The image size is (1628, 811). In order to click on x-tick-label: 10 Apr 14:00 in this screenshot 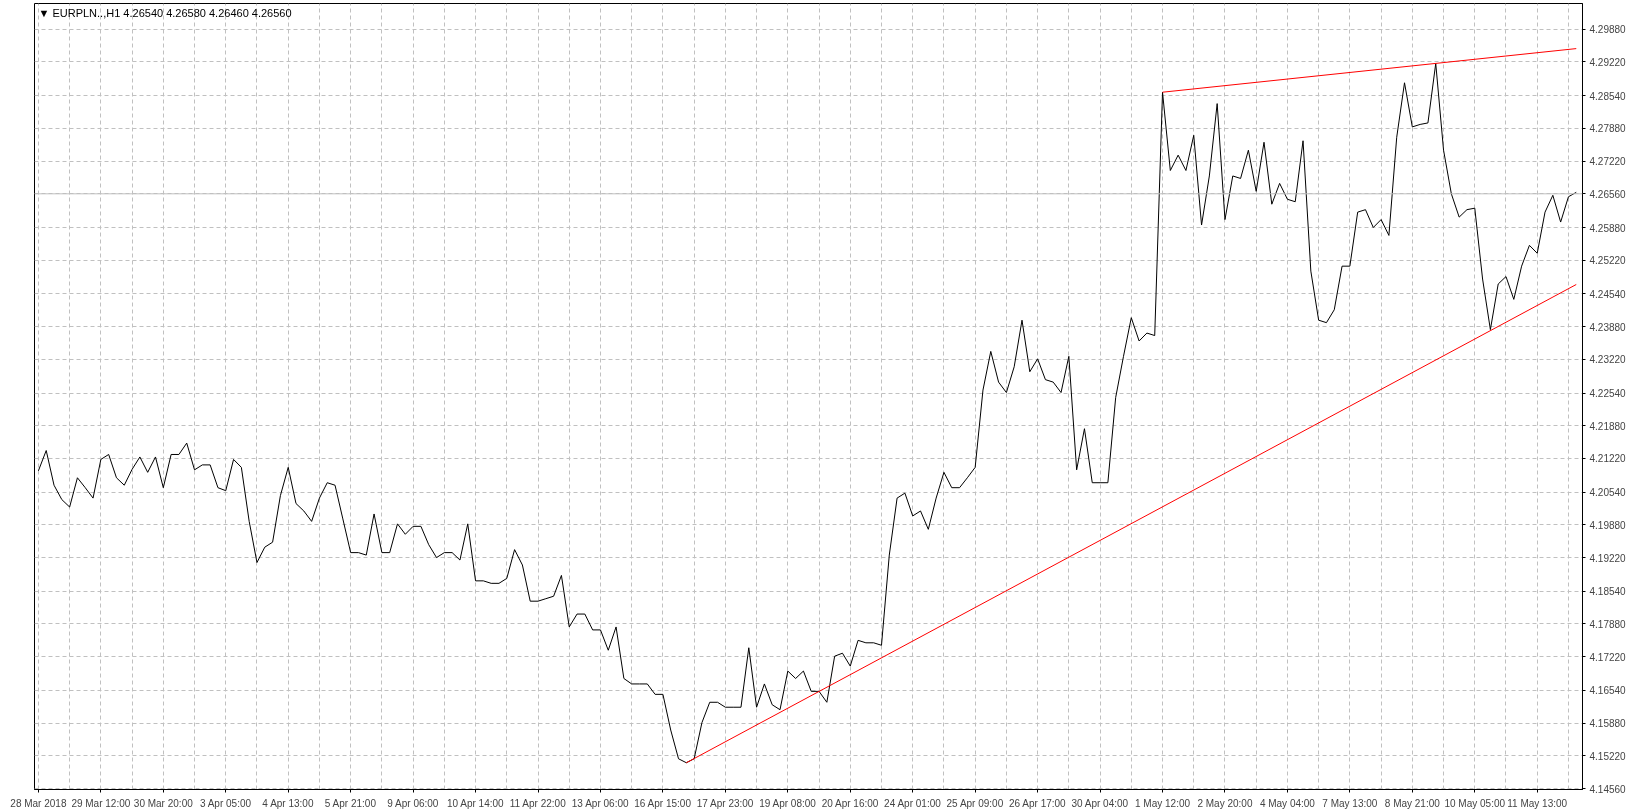, I will do `click(475, 803)`.